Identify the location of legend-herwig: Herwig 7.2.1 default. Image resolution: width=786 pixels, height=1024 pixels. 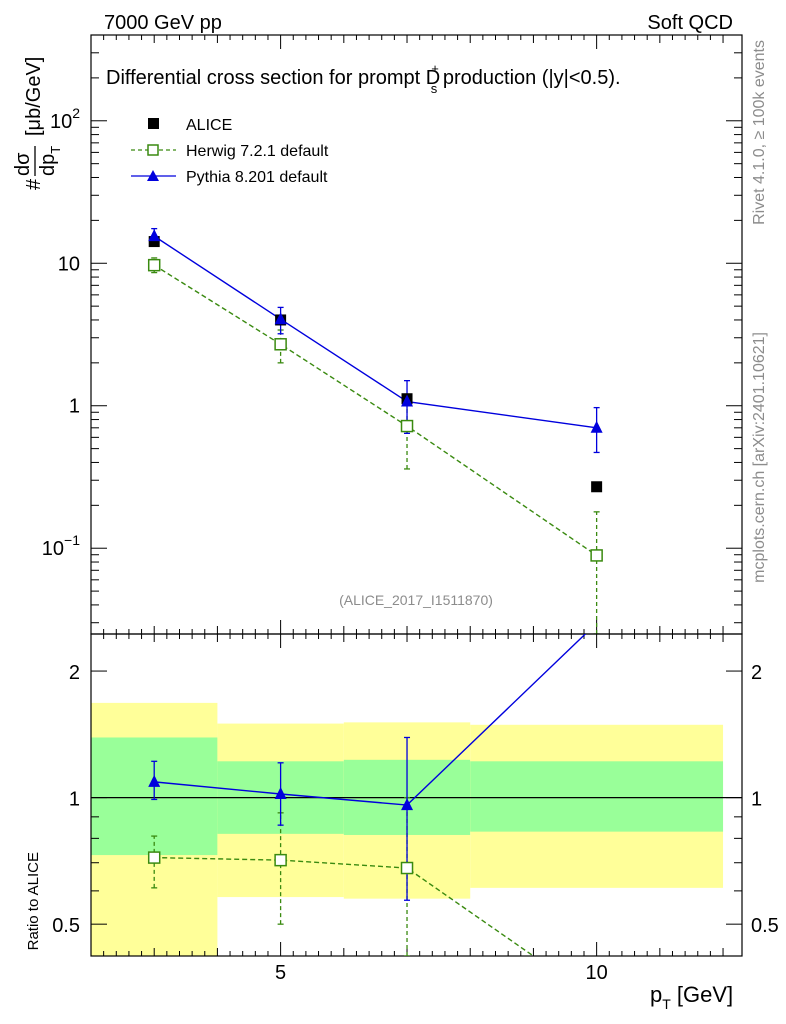
(230, 151).